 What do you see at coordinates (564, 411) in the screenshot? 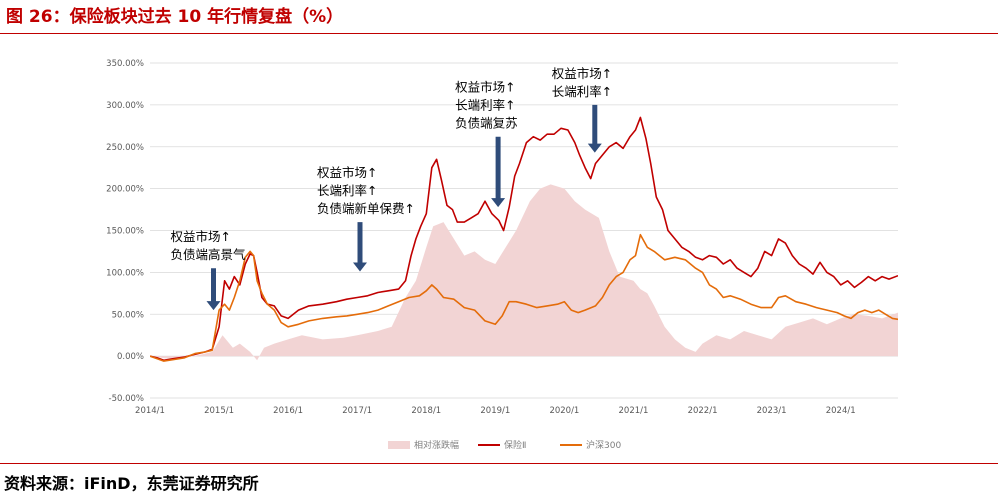
I see `x-tick-label: 2020/1` at bounding box center [564, 411].